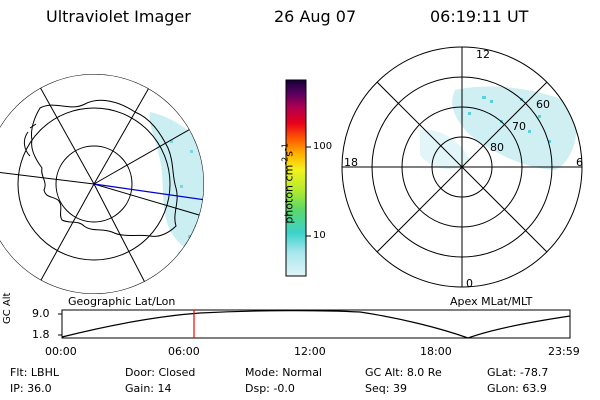 This screenshot has height=400, width=600. What do you see at coordinates (104, 168) in the screenshot?
I see `antarctica-coastline` at bounding box center [104, 168].